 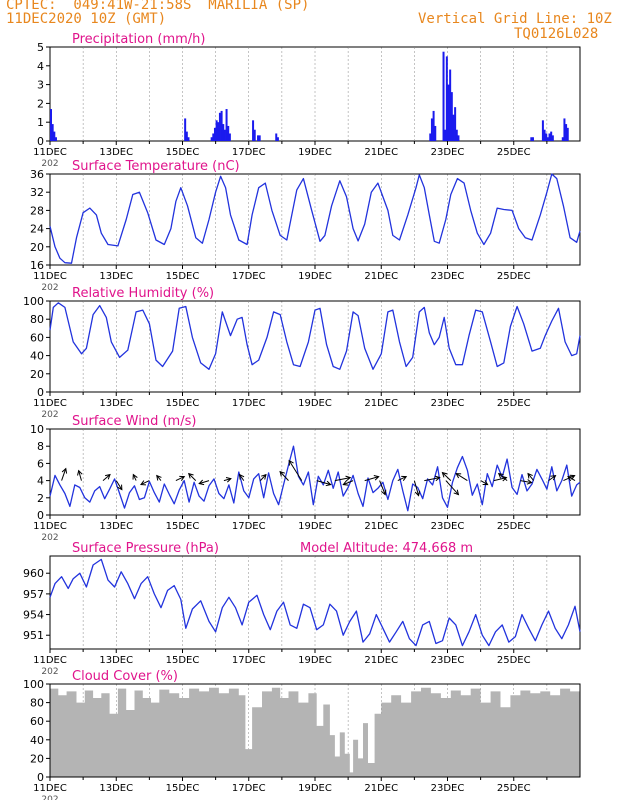 I want to click on model-label: TQ0126L028, so click(x=556, y=34).